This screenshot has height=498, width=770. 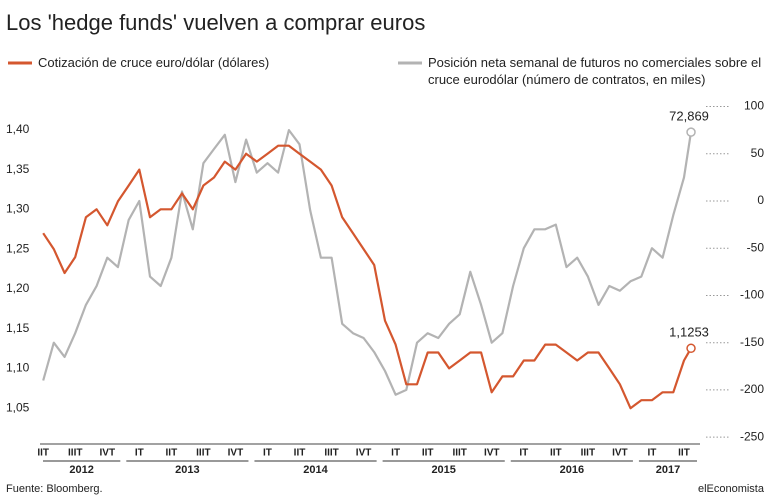 What do you see at coordinates (572, 470) in the screenshot?
I see `year-label: 2016` at bounding box center [572, 470].